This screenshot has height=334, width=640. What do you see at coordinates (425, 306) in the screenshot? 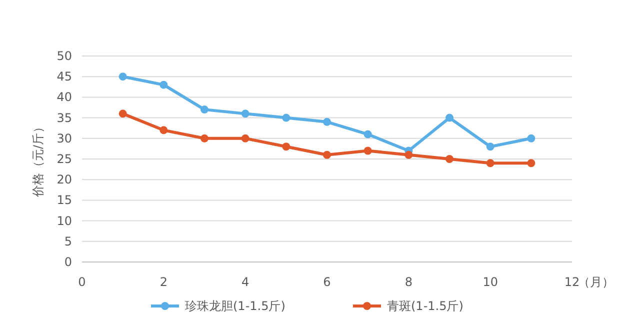
I see `legend-label: 青斑(1-1.5斤)` at bounding box center [425, 306].